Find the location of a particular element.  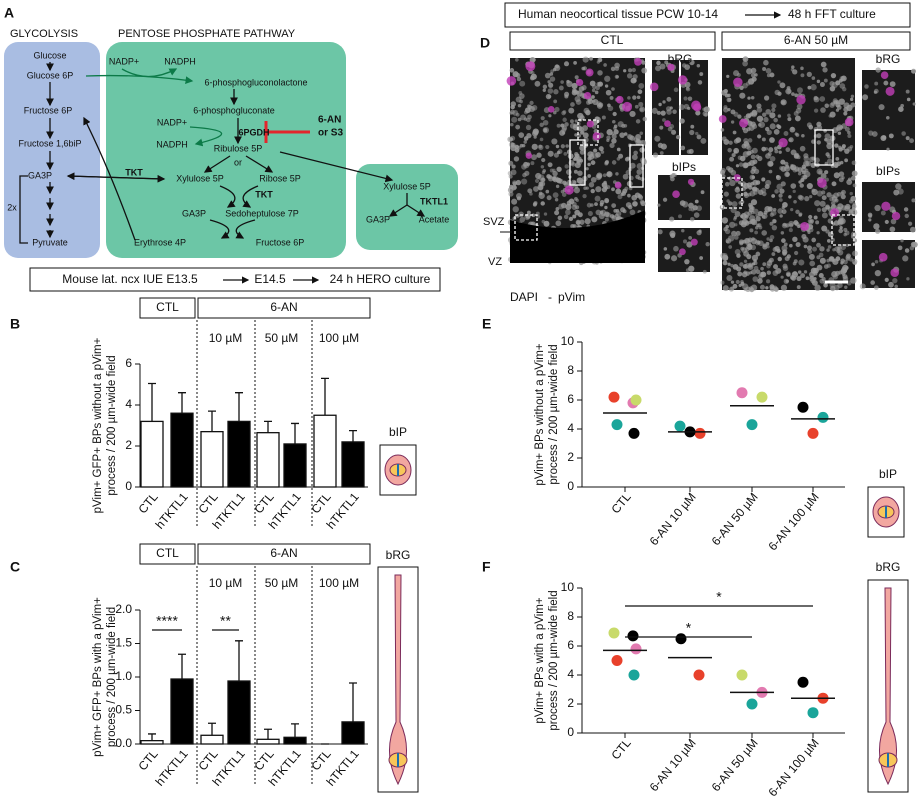

zone-label: VZ is located at coordinates (495, 262).